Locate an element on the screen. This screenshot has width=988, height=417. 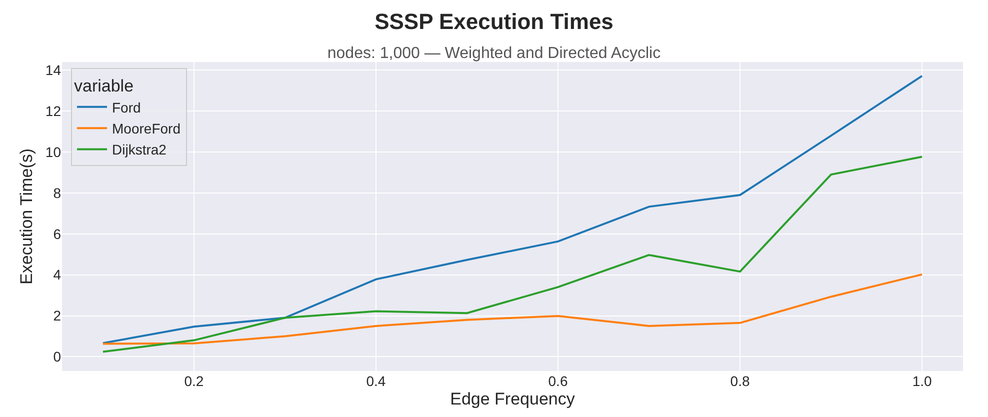
x-tick-label: 0.8 is located at coordinates (740, 381).